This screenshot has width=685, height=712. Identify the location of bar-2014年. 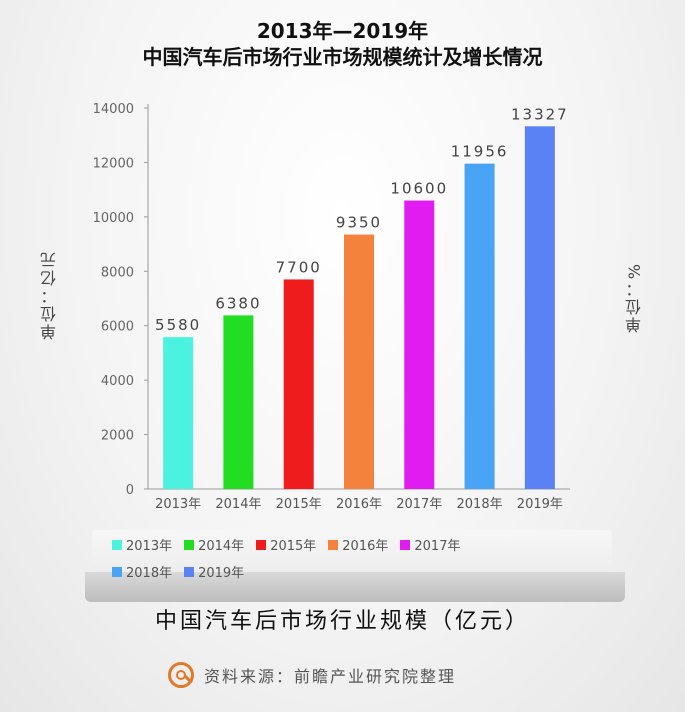
(238, 402).